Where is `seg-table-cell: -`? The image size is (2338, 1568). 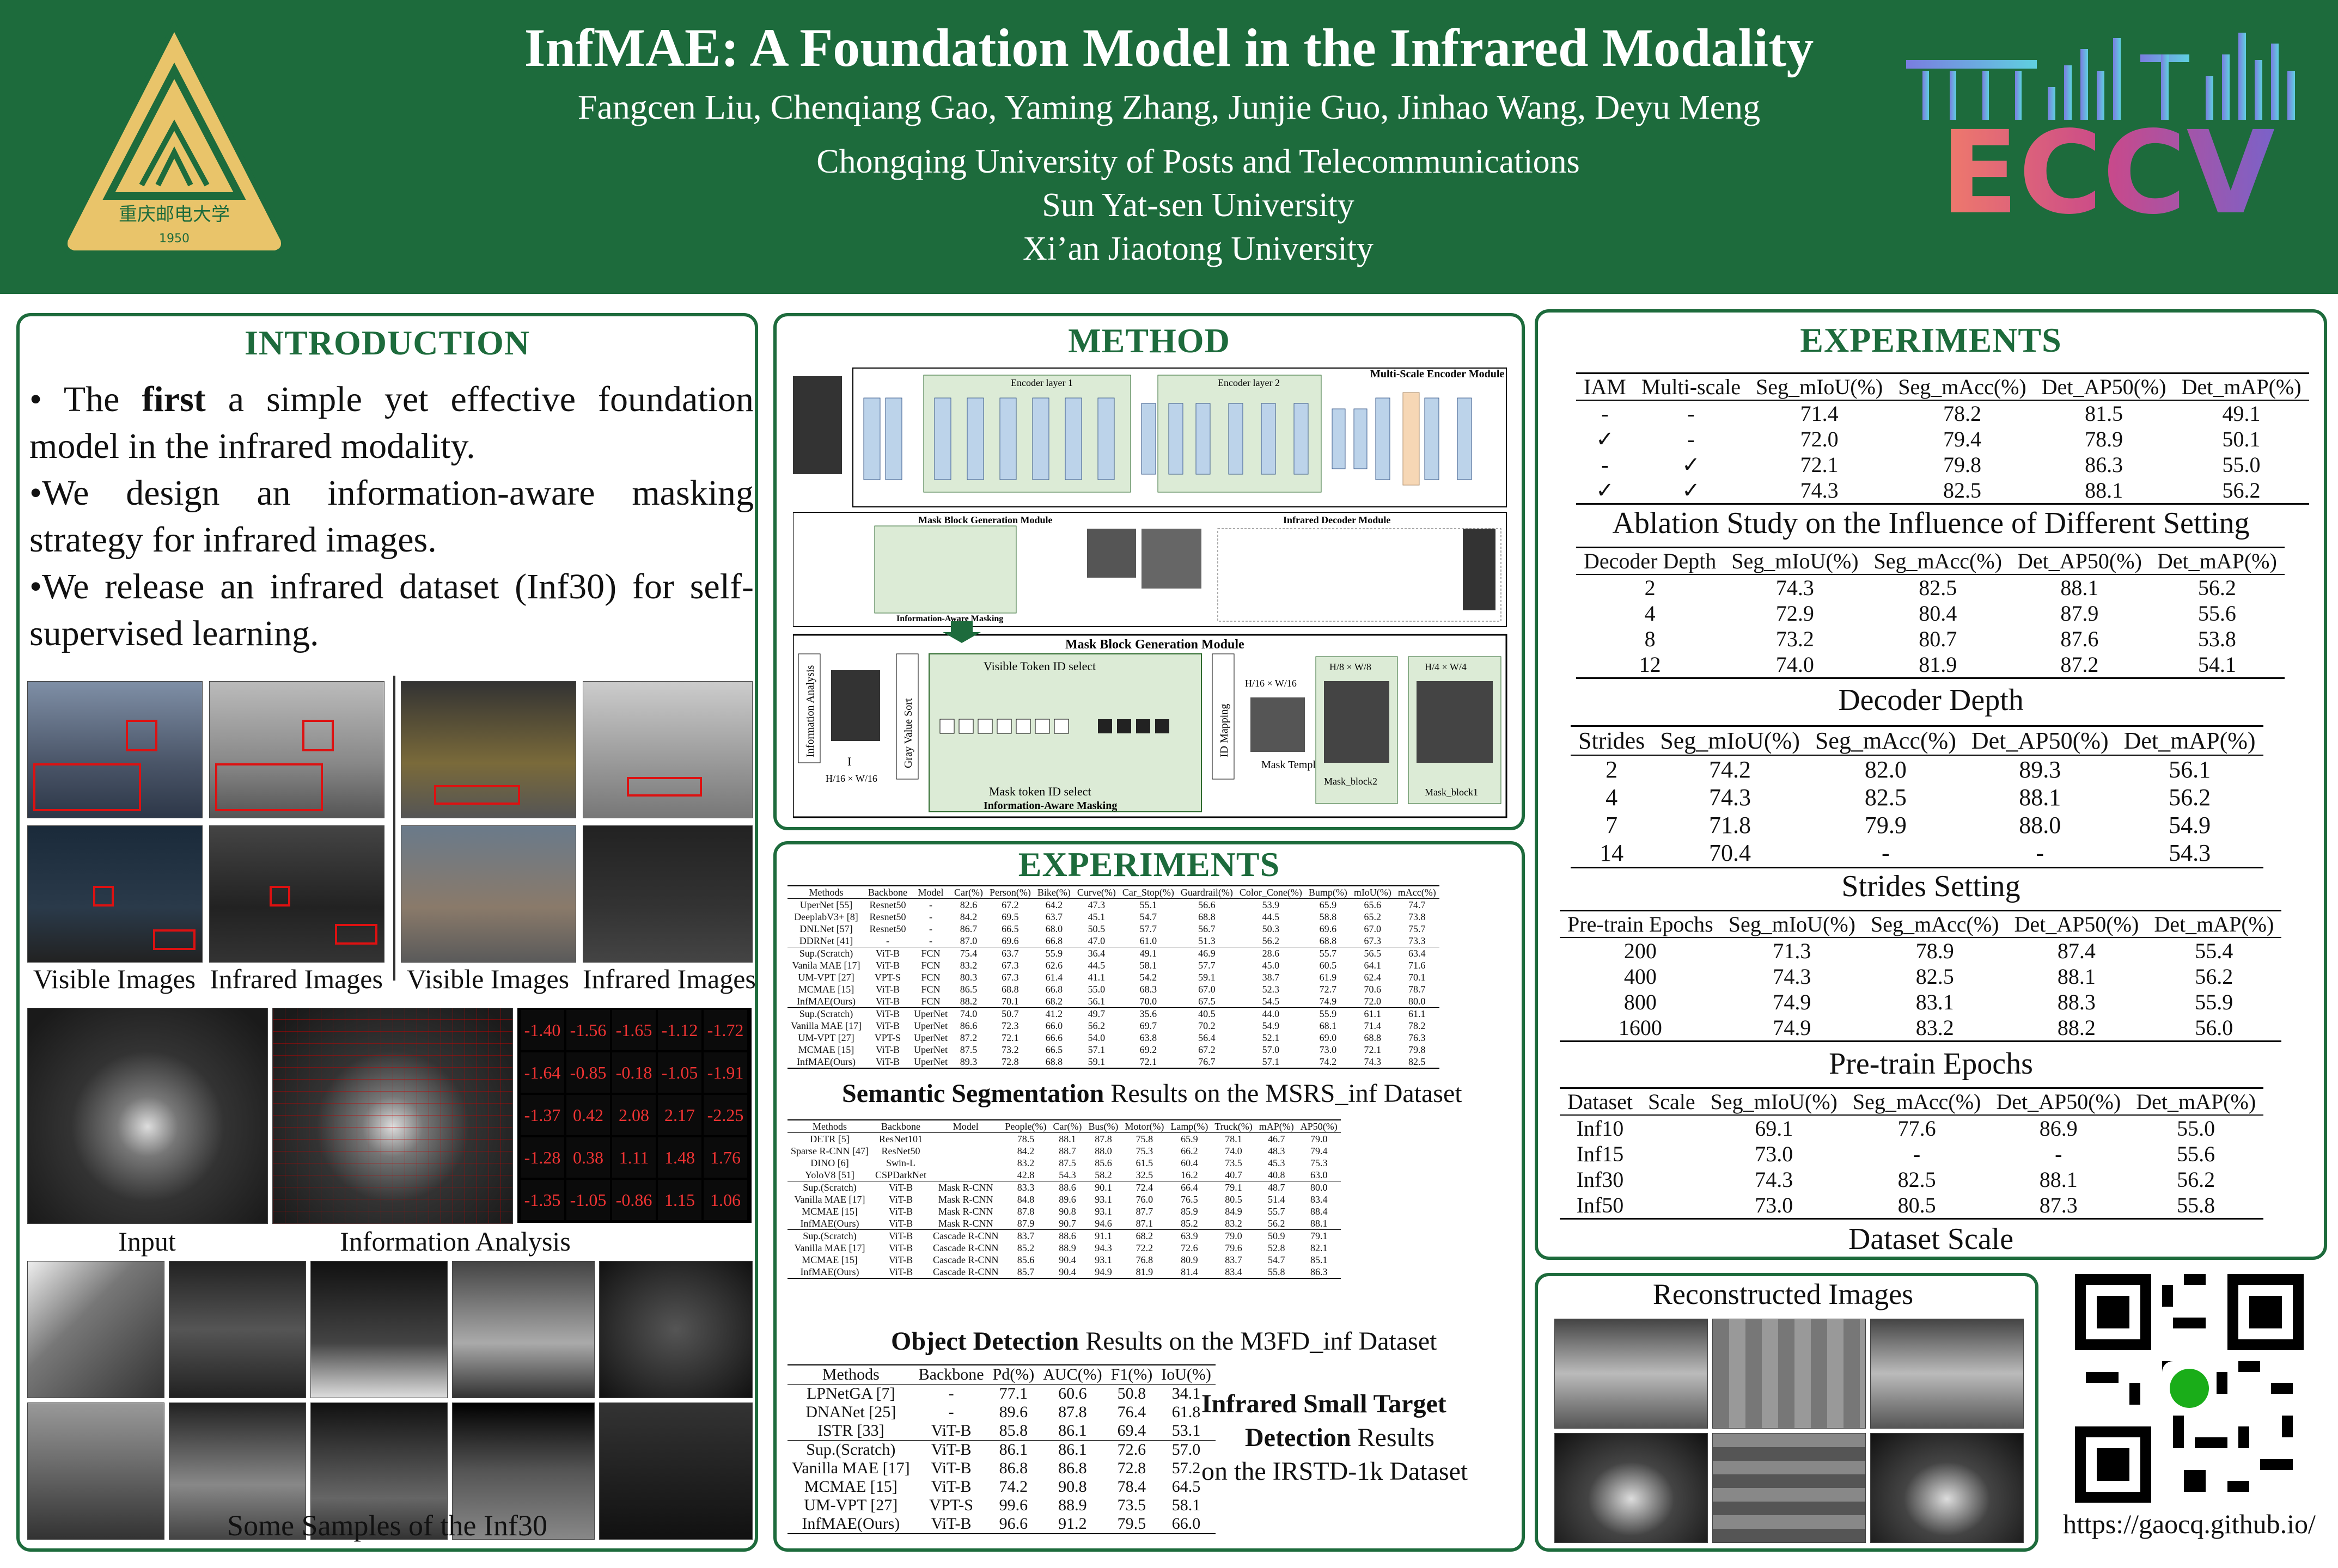 seg-table-cell: - is located at coordinates (930, 940).